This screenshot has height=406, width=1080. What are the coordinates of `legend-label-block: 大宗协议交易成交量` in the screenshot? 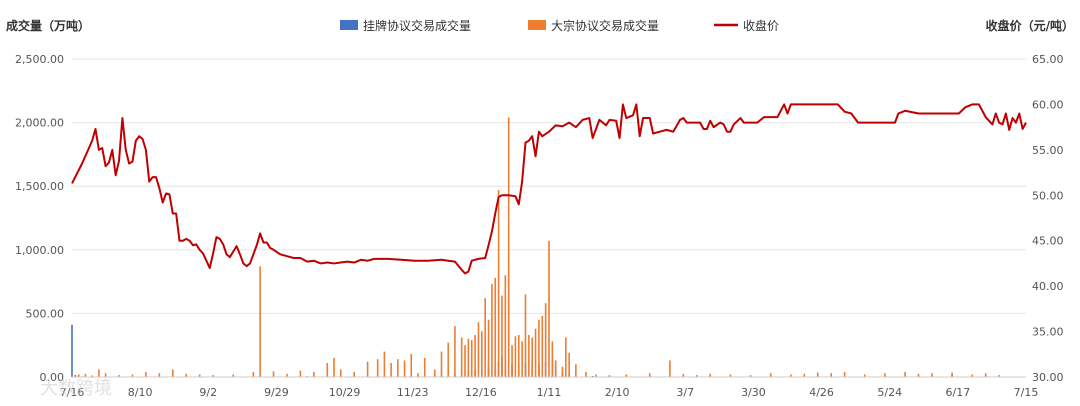 It's located at (605, 25).